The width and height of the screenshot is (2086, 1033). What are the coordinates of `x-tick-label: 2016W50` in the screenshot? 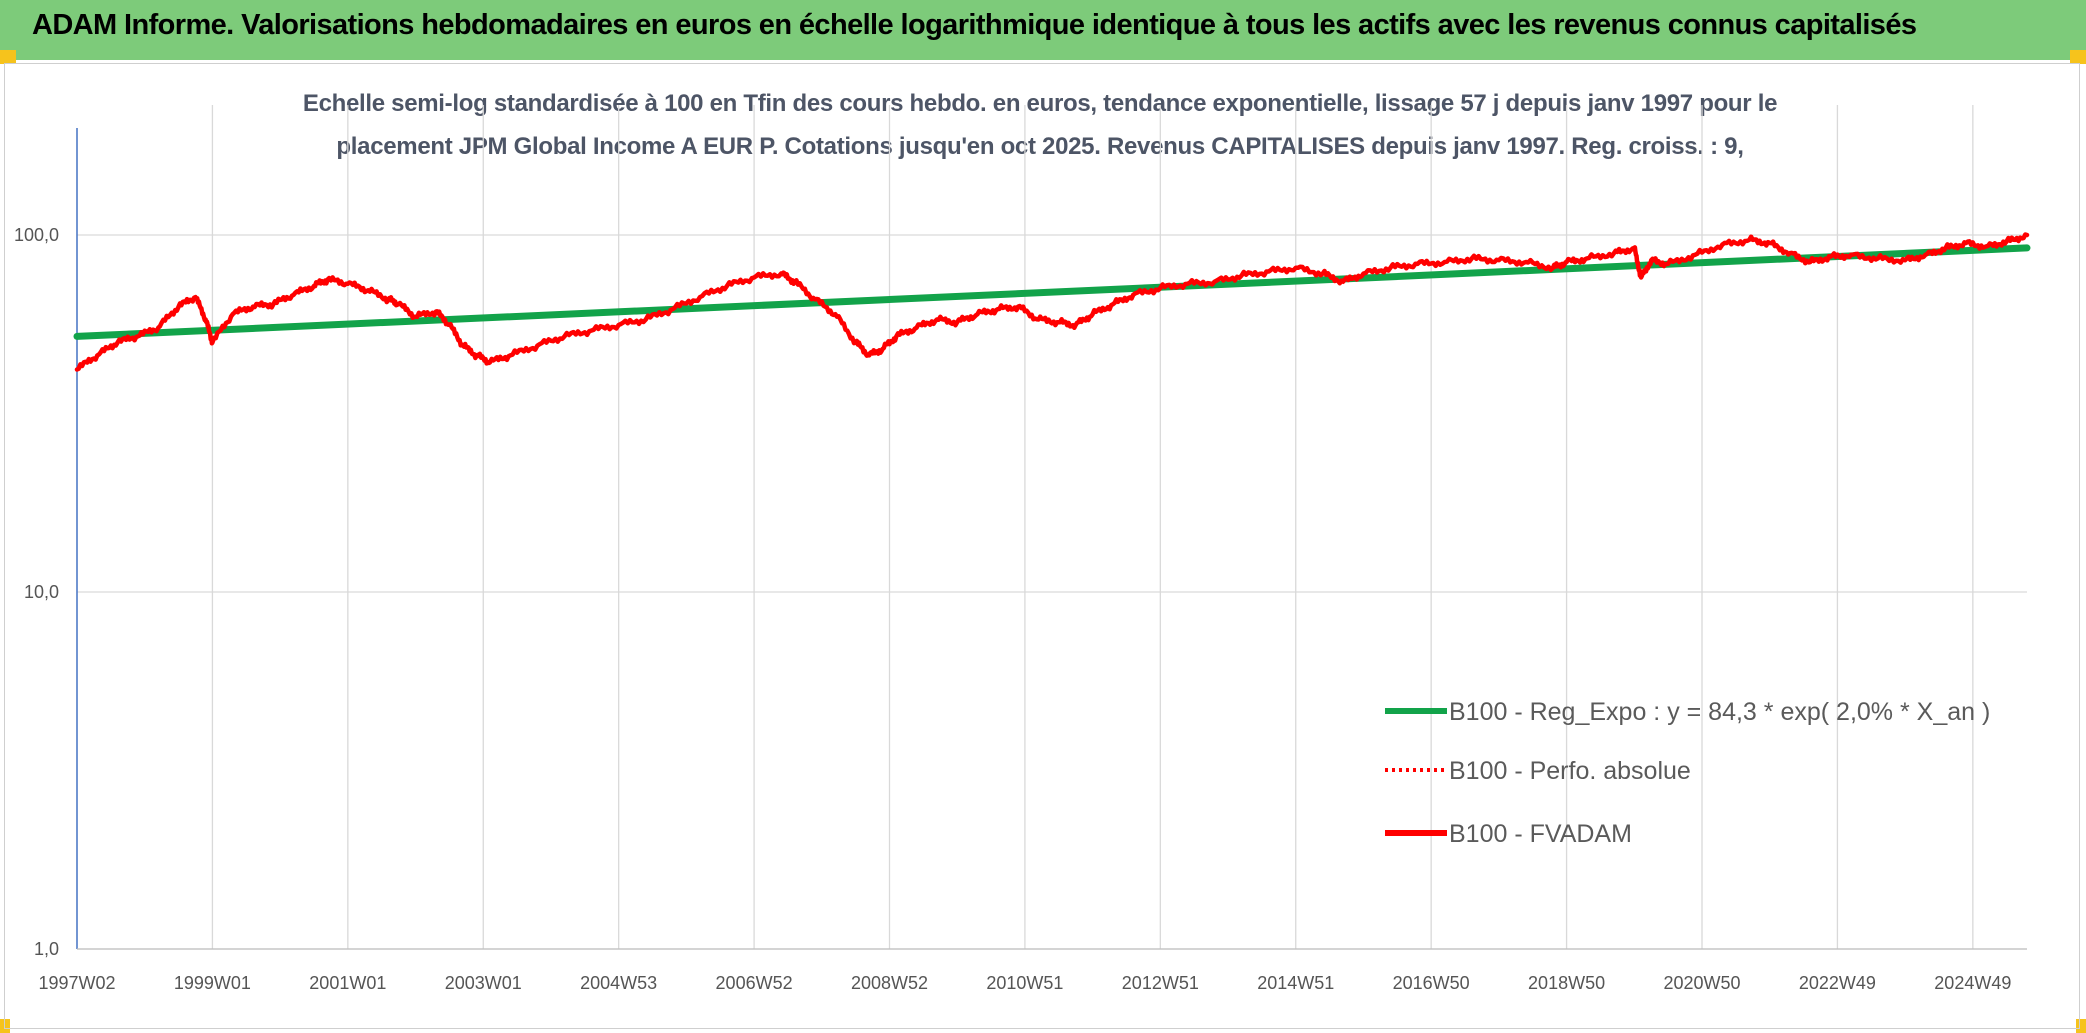 It's located at (1431, 983).